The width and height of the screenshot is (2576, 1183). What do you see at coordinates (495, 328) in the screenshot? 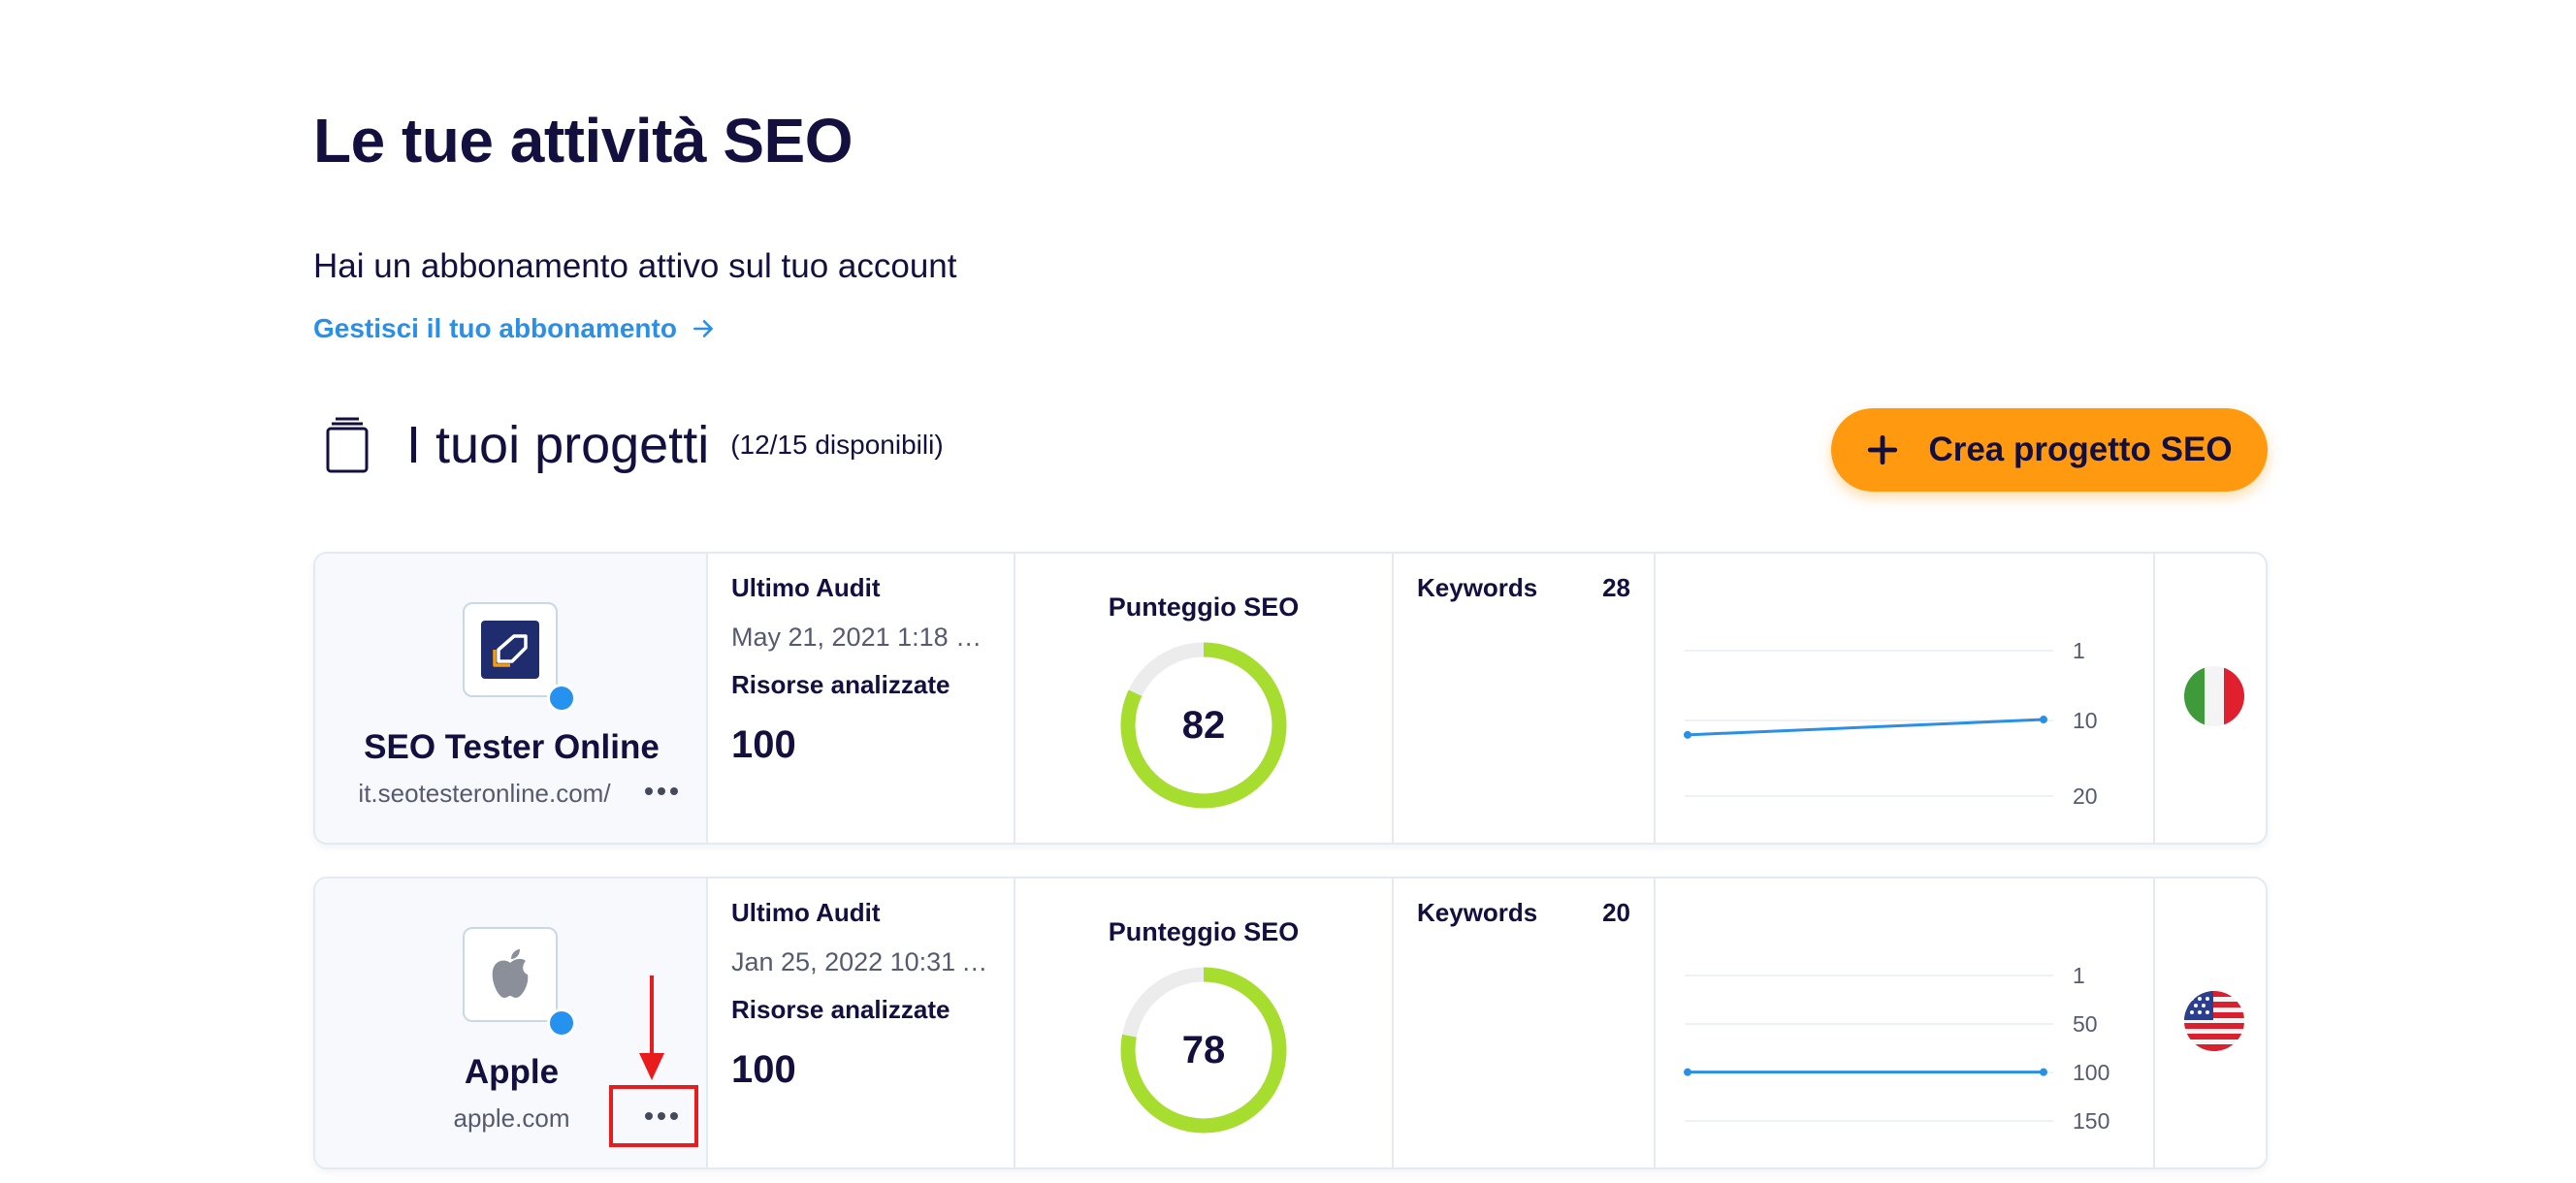
I see `manage-subscription-label: Gestisci il tuo abbonamento` at bounding box center [495, 328].